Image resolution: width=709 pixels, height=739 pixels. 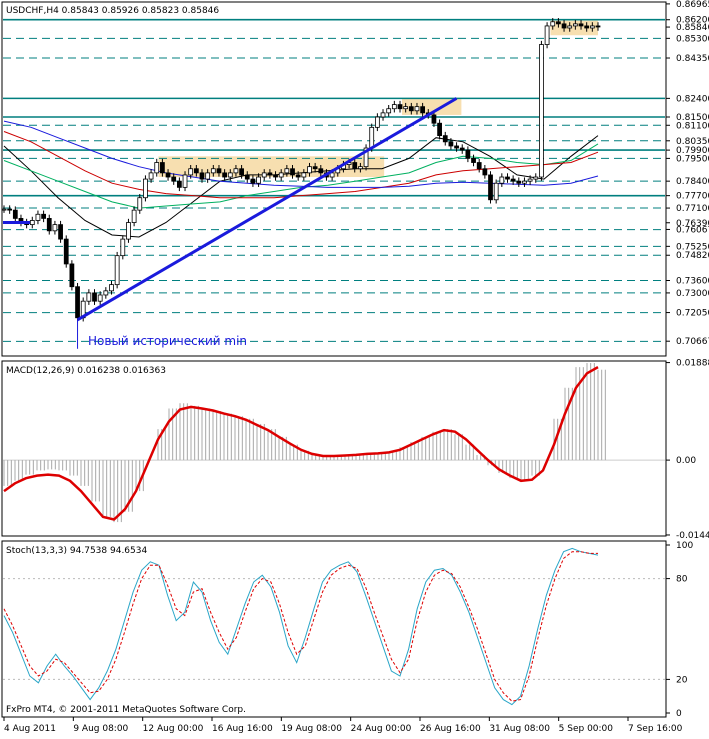 What do you see at coordinates (30, 729) in the screenshot?
I see `time-tick-label: 4 Aug 2011` at bounding box center [30, 729].